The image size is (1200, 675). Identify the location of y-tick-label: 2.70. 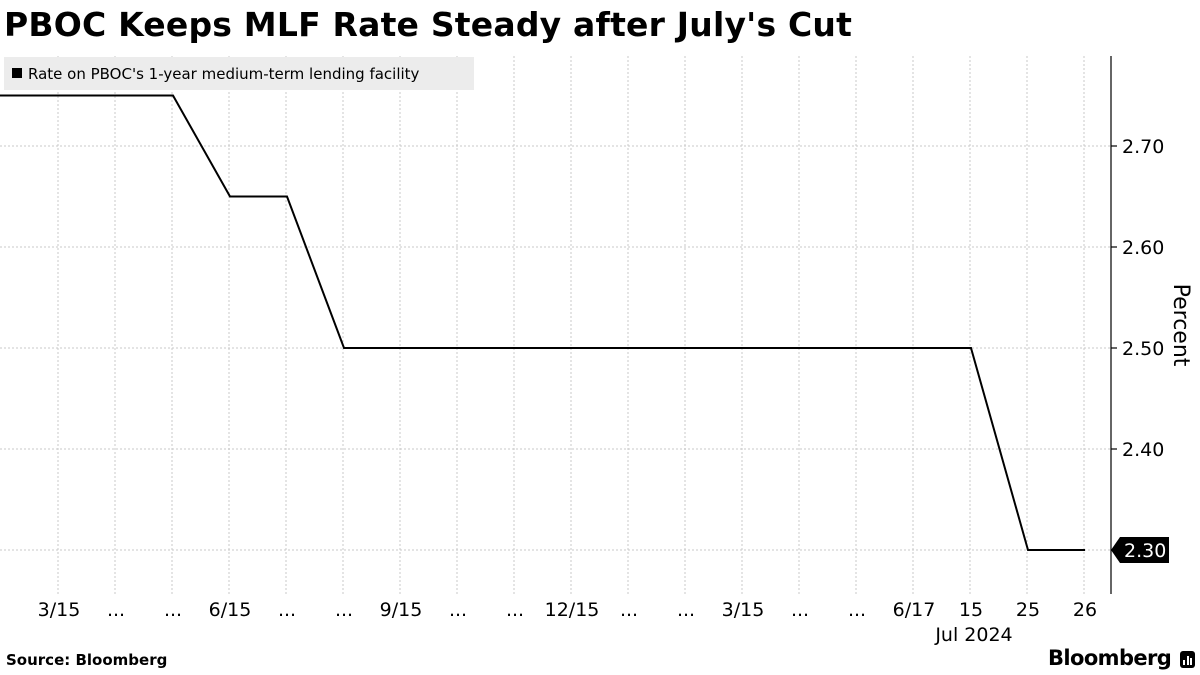
(1143, 147).